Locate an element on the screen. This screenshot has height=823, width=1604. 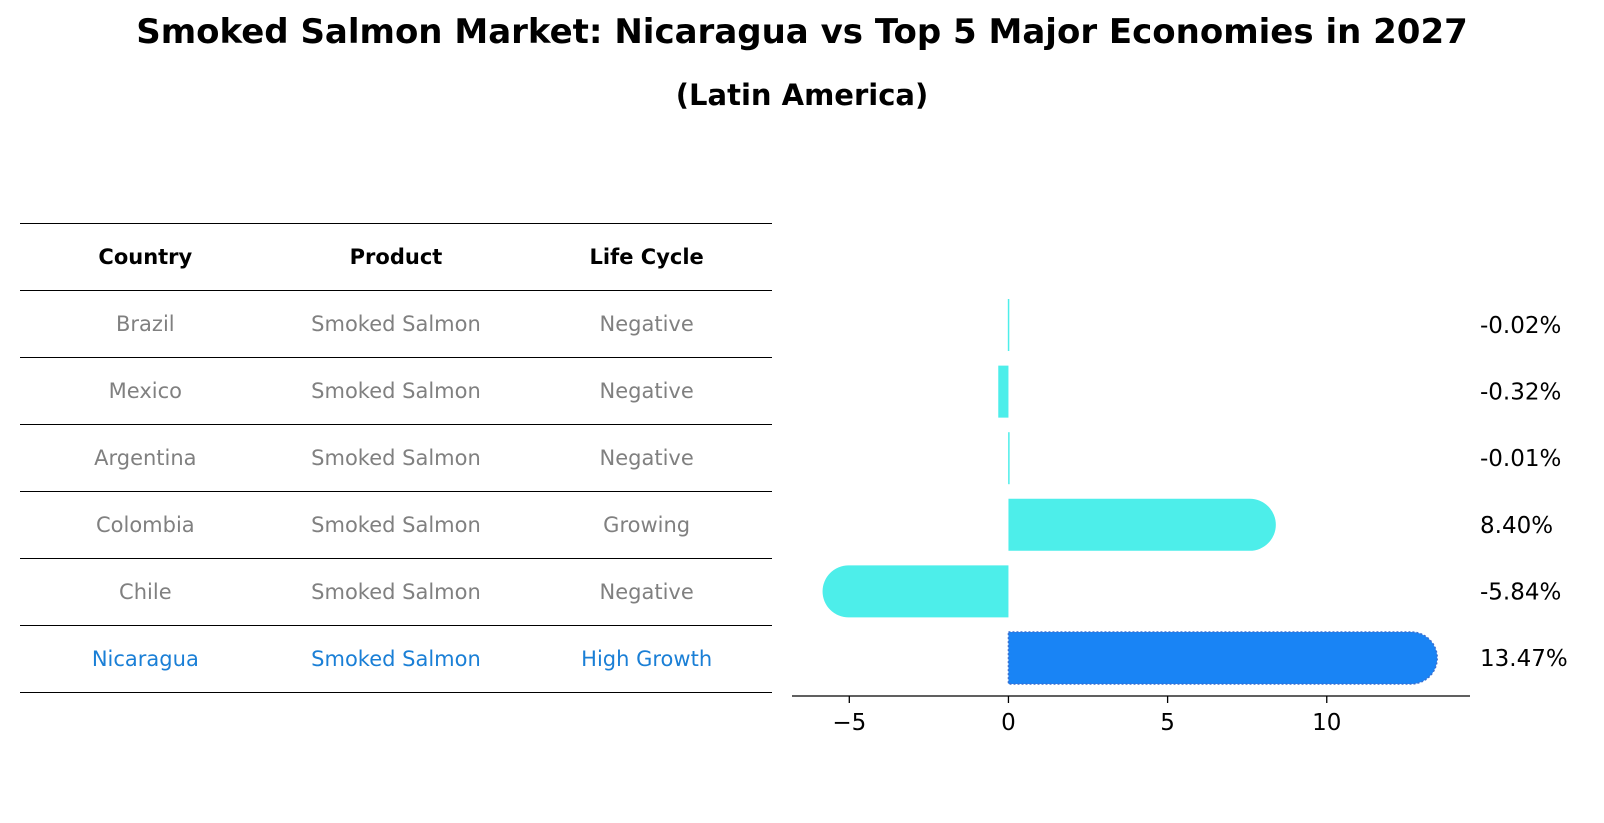
bar-mexico is located at coordinates (1003, 391).